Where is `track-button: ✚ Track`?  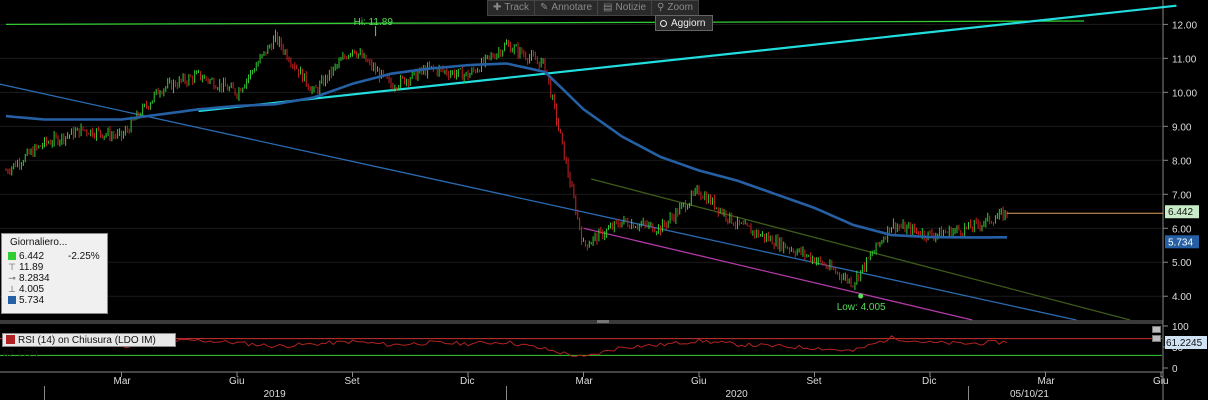
track-button: ✚ Track is located at coordinates (512, 8).